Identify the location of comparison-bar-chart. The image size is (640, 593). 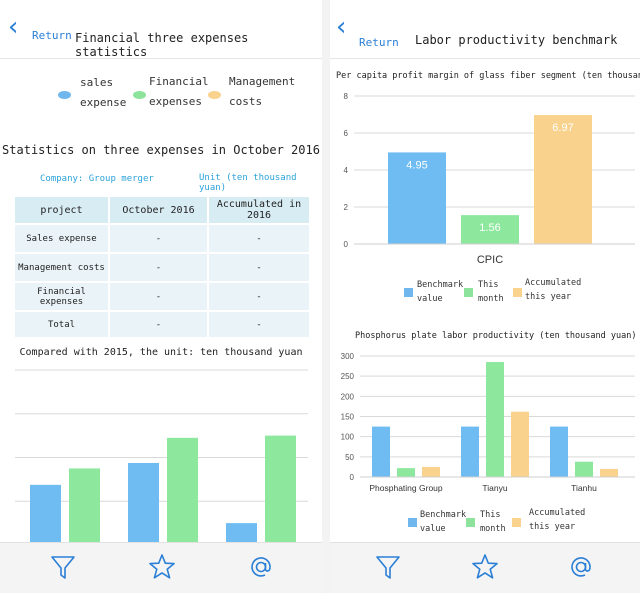
(161, 457).